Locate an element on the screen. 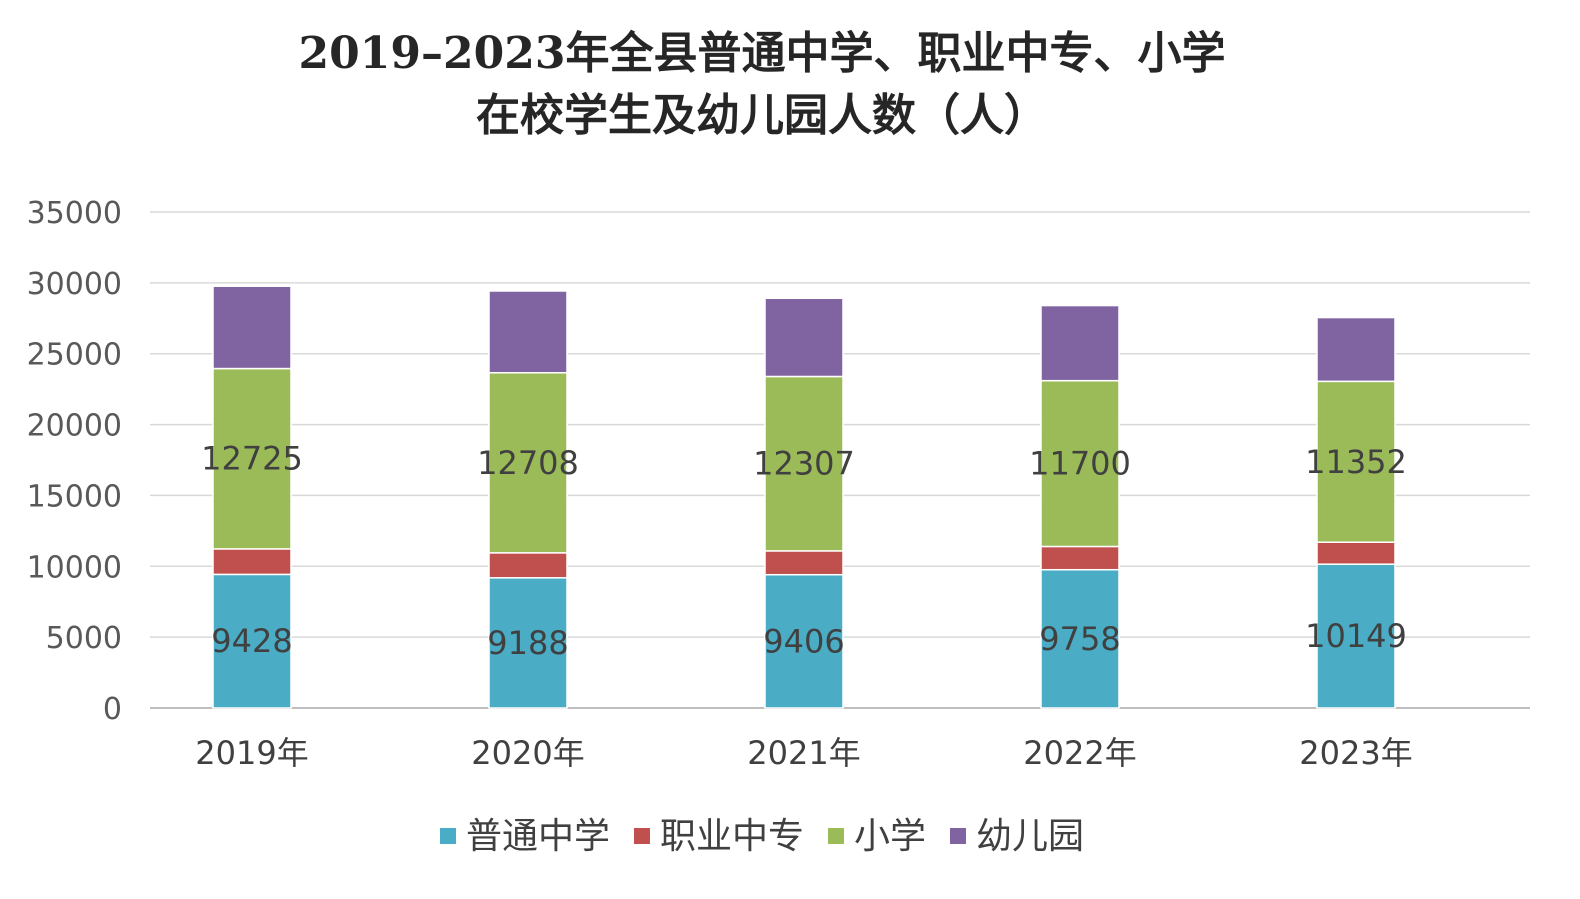 The image size is (1580, 899). y-tick-label: 30000 is located at coordinates (74, 284).